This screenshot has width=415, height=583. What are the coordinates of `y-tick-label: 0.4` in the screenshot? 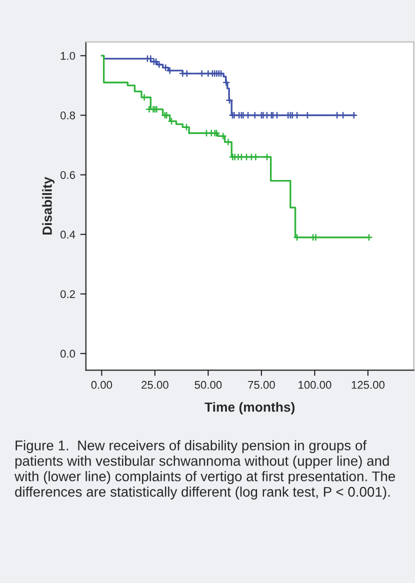 It's located at (68, 234).